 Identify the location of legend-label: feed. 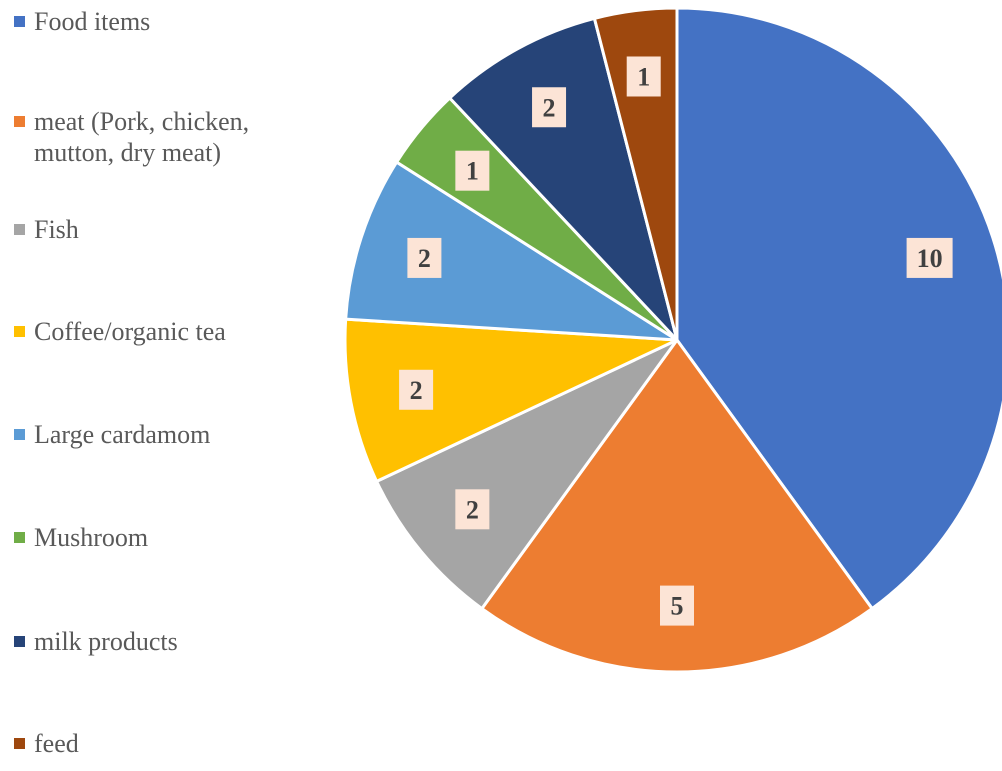
(56, 743).